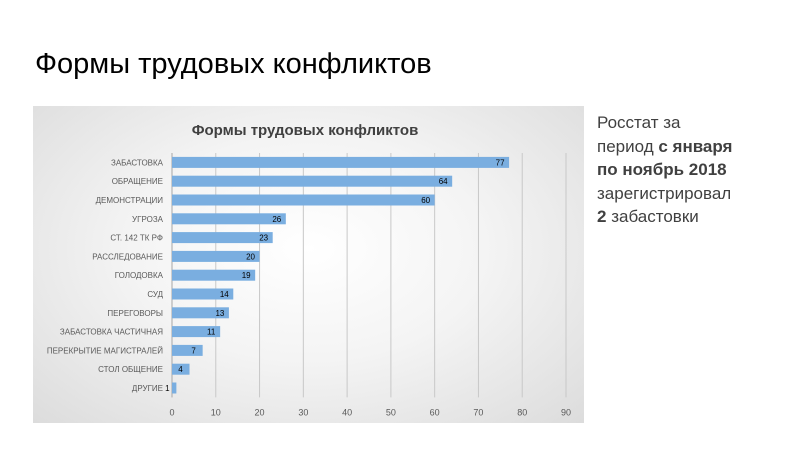  Describe the element at coordinates (130, 369) in the screenshot. I see `category-label: СТОЛ ОБЩЕНИЕ` at that location.